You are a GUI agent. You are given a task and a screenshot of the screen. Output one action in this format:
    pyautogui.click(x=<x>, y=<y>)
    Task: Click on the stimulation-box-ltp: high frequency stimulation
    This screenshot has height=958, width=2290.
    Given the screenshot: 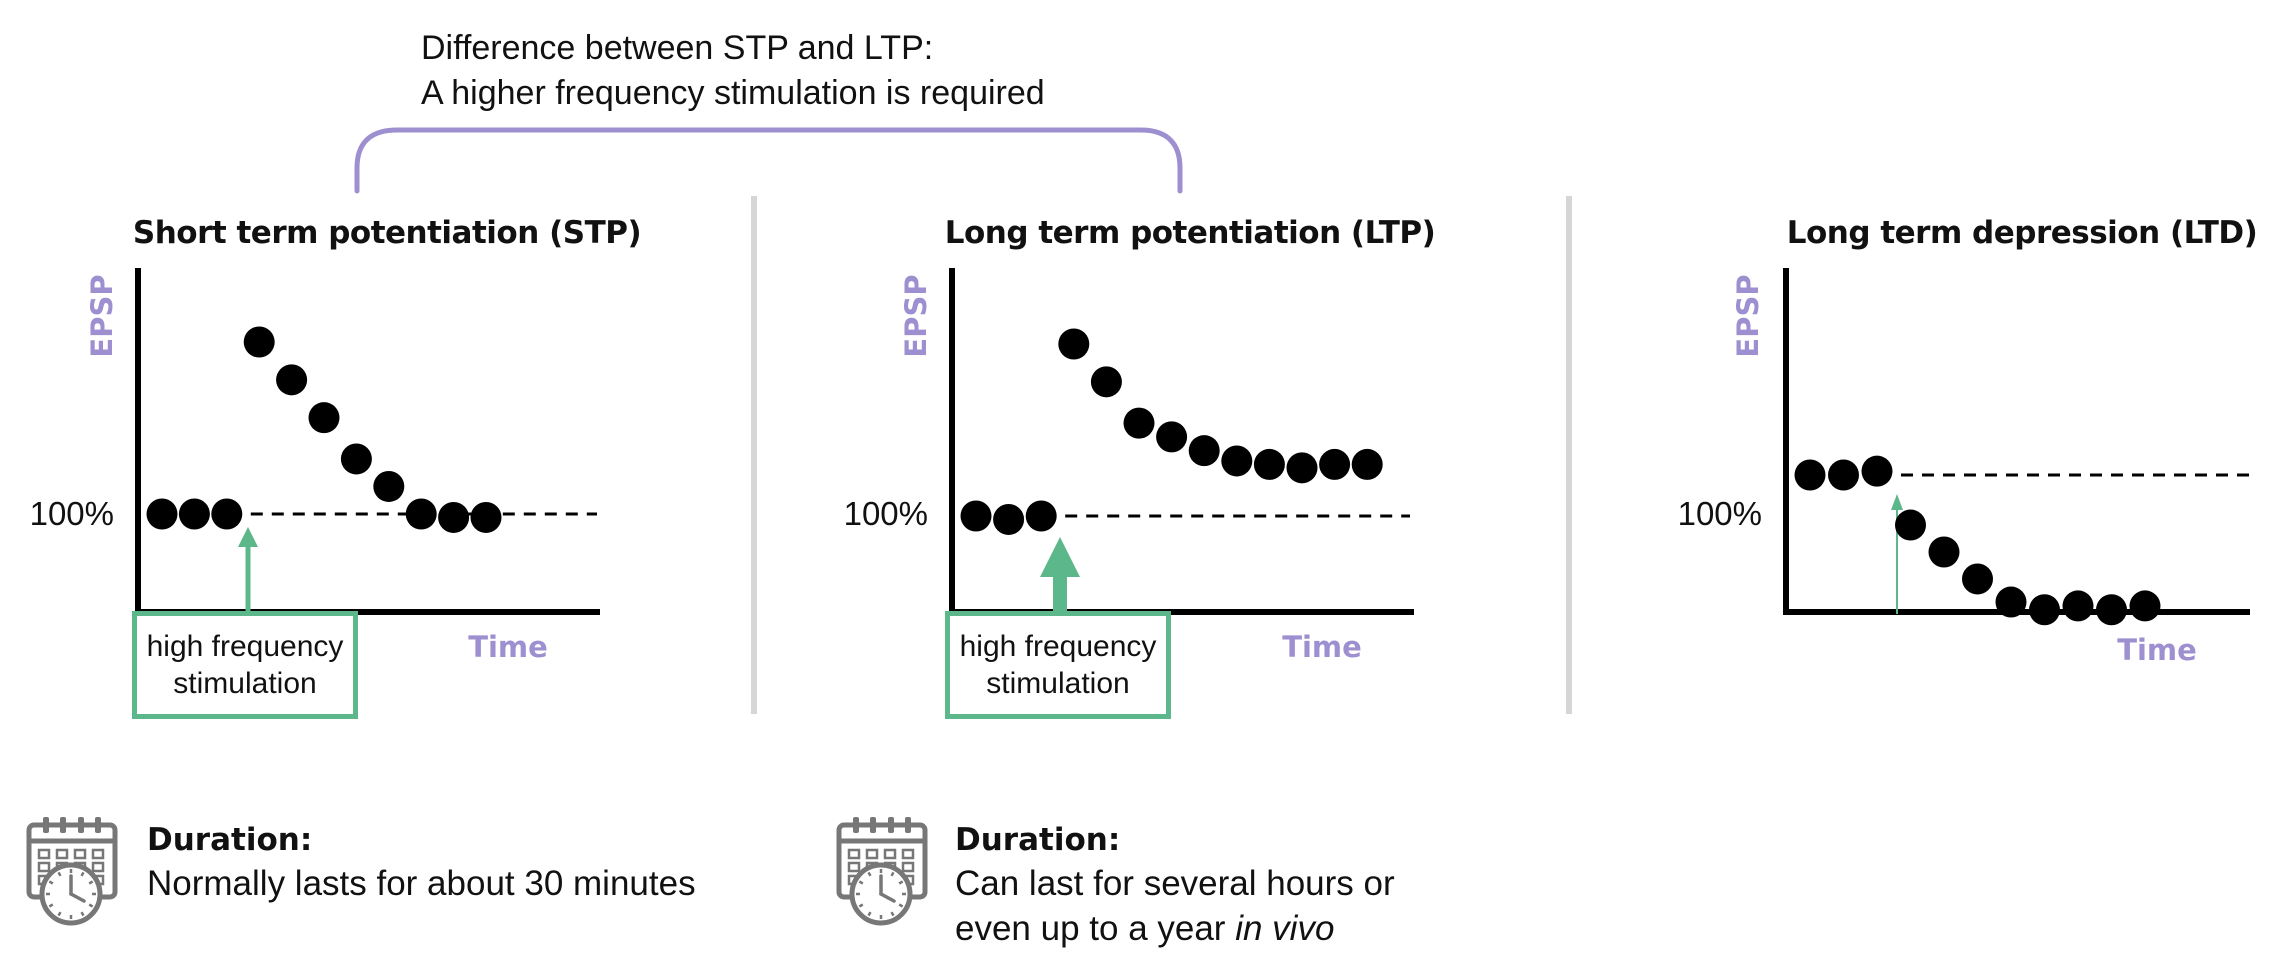 What is the action you would take?
    pyautogui.click(x=1058, y=665)
    